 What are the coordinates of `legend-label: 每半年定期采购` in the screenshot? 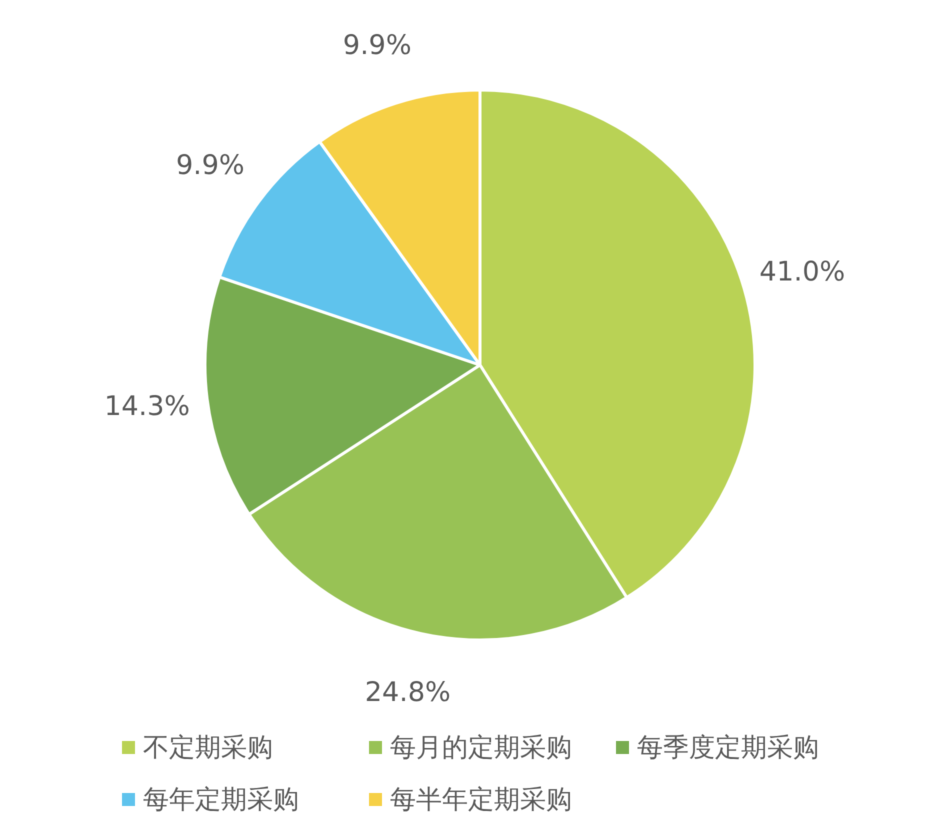 It's located at (481, 800).